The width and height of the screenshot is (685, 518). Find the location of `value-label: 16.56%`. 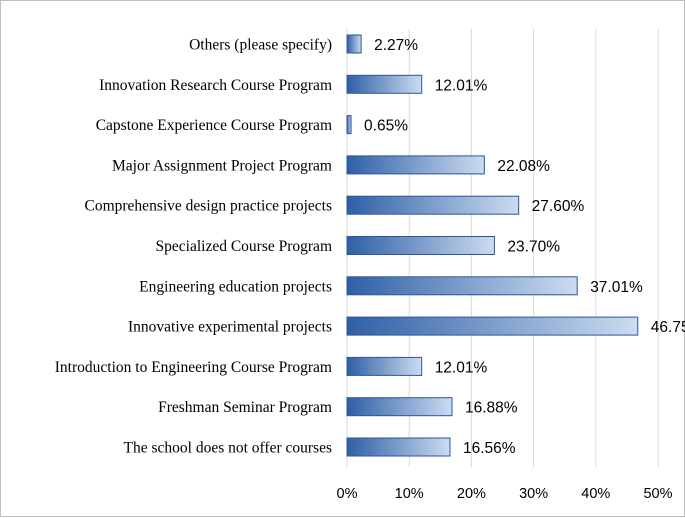

value-label: 16.56% is located at coordinates (489, 448).